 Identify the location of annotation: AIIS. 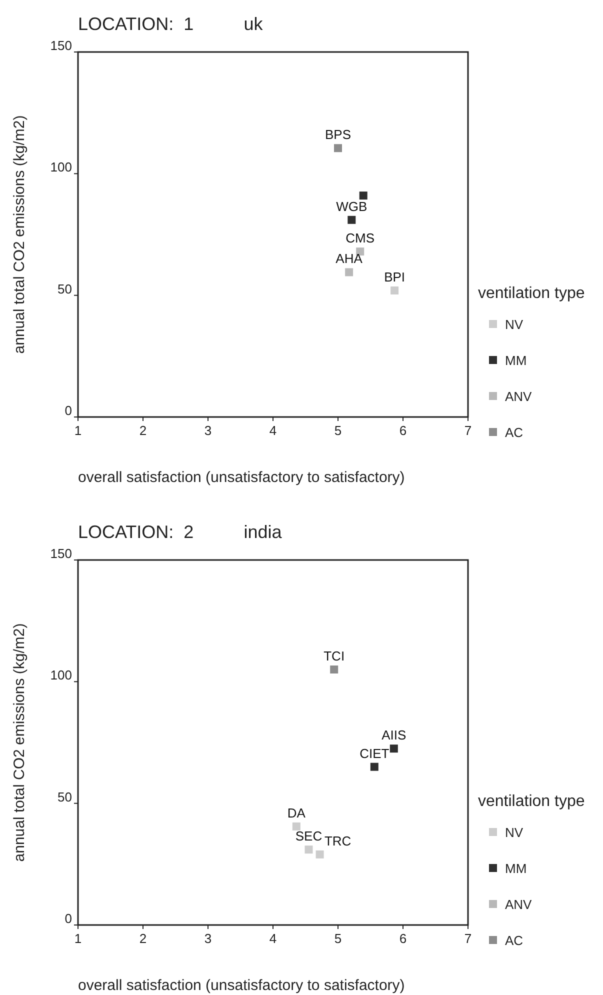
(394, 735).